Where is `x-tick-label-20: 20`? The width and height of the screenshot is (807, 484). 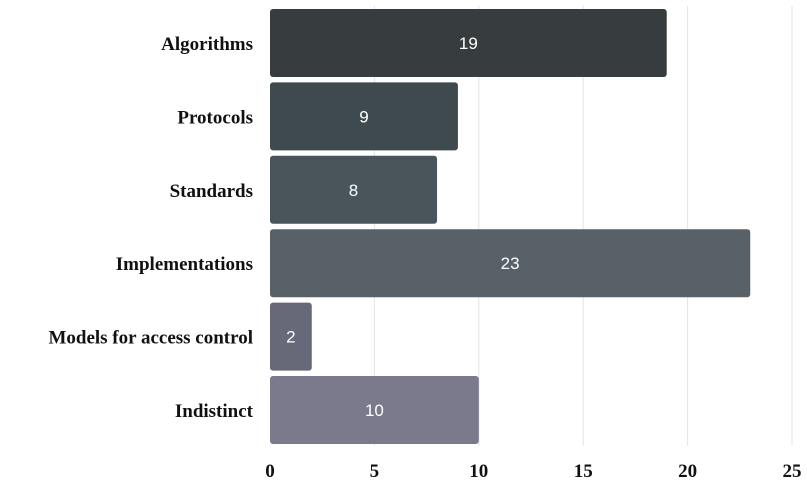
x-tick-label-20: 20 is located at coordinates (687, 471).